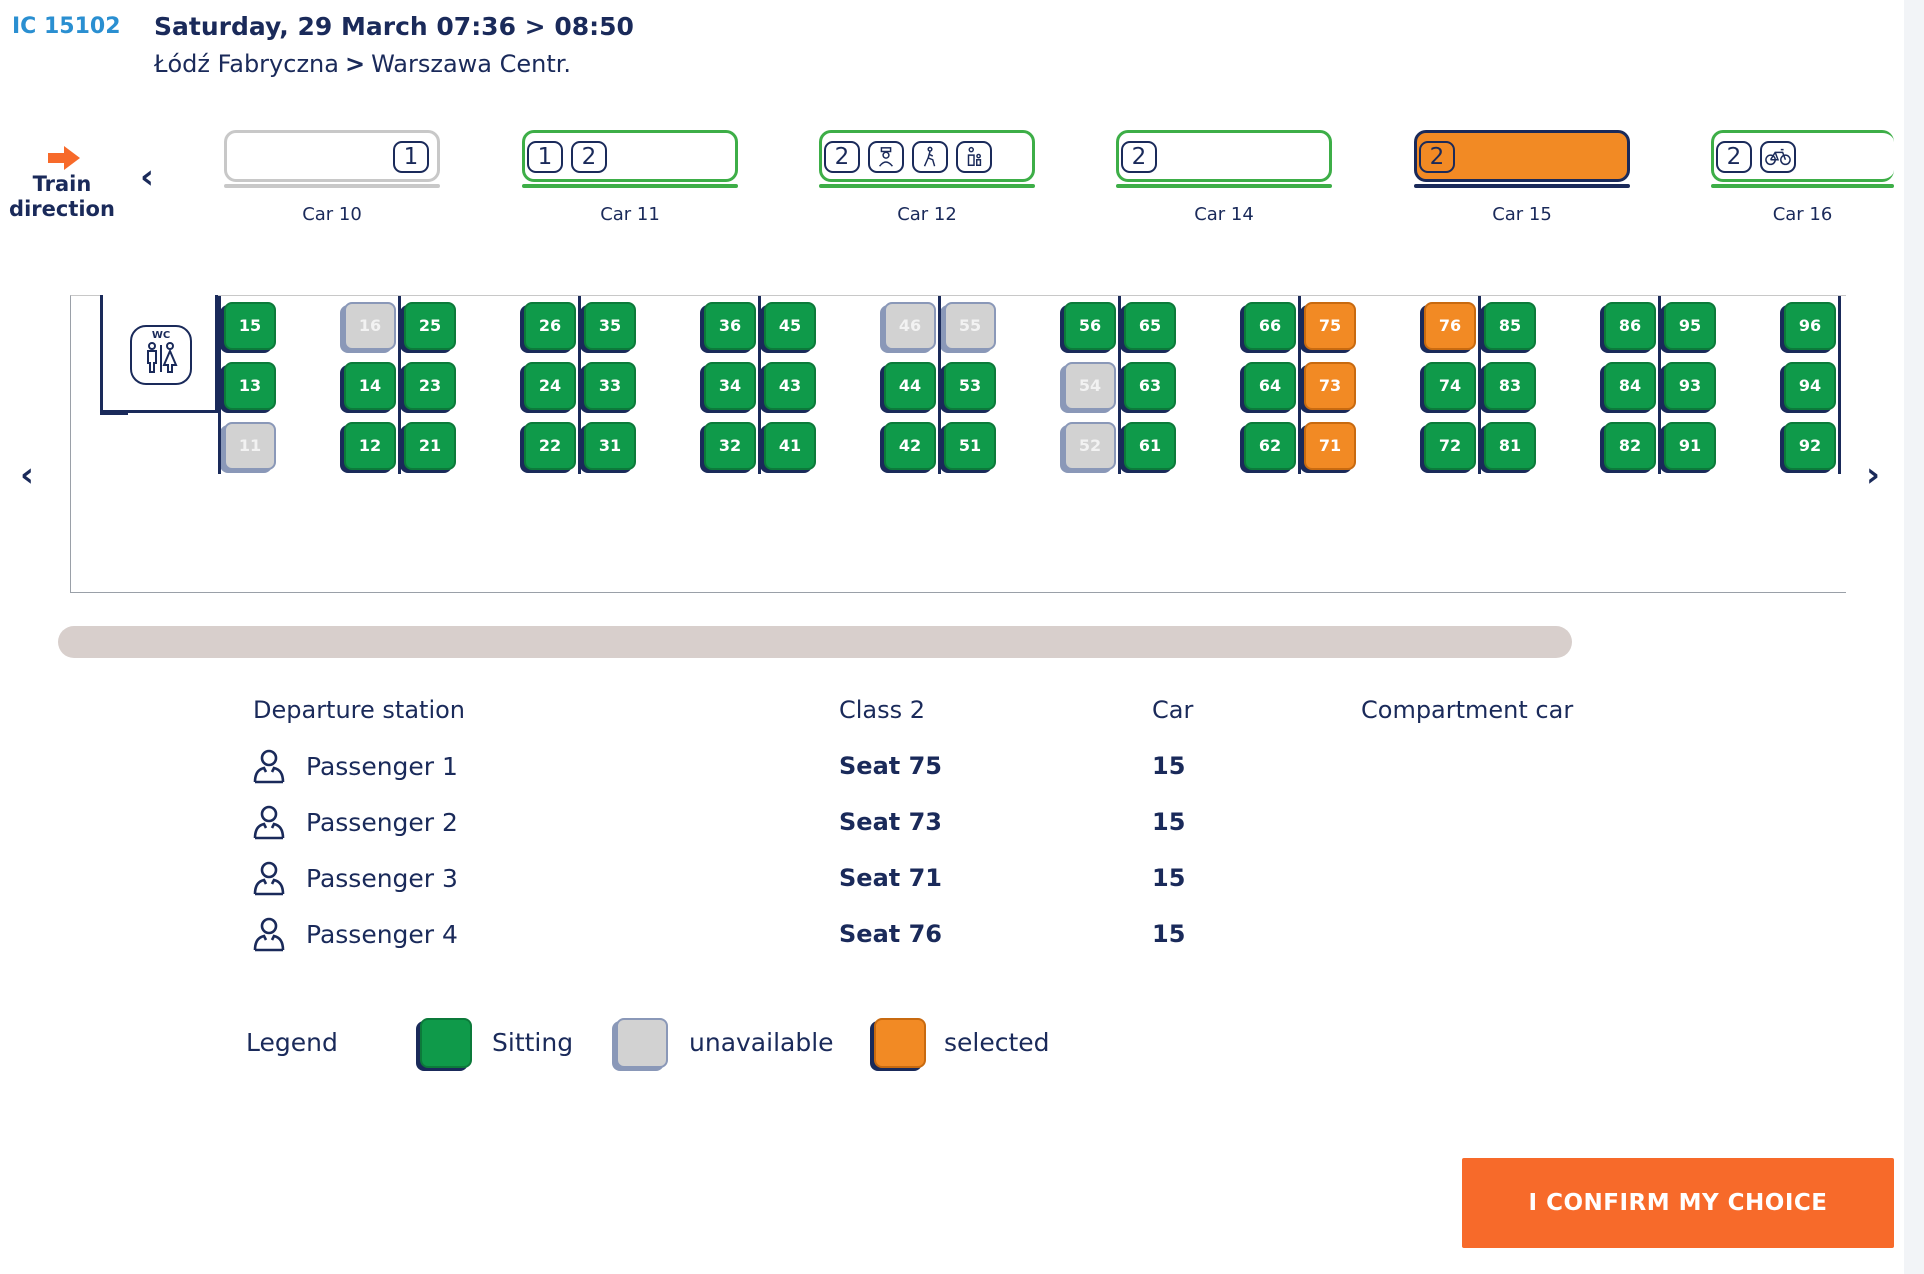  What do you see at coordinates (630, 177) in the screenshot?
I see `car-car-11: 1 2 Car 11` at bounding box center [630, 177].